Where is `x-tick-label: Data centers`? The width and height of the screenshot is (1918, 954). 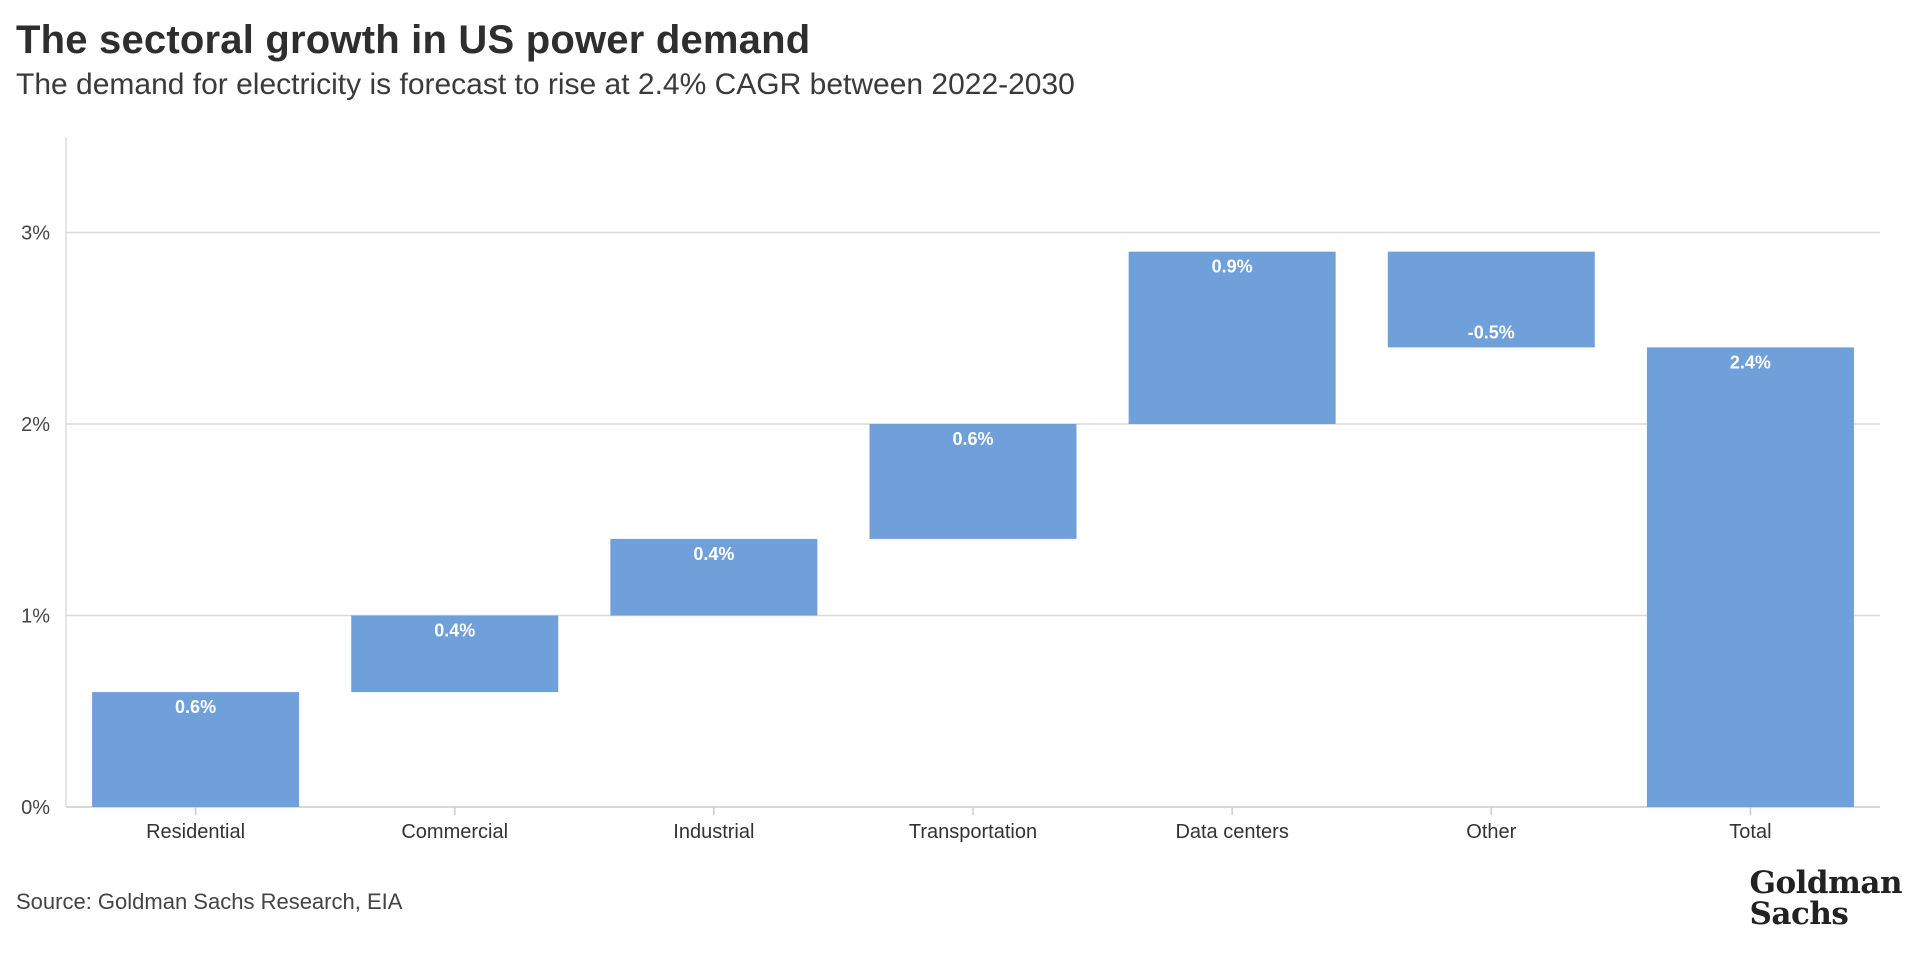 x-tick-label: Data centers is located at coordinates (1231, 832).